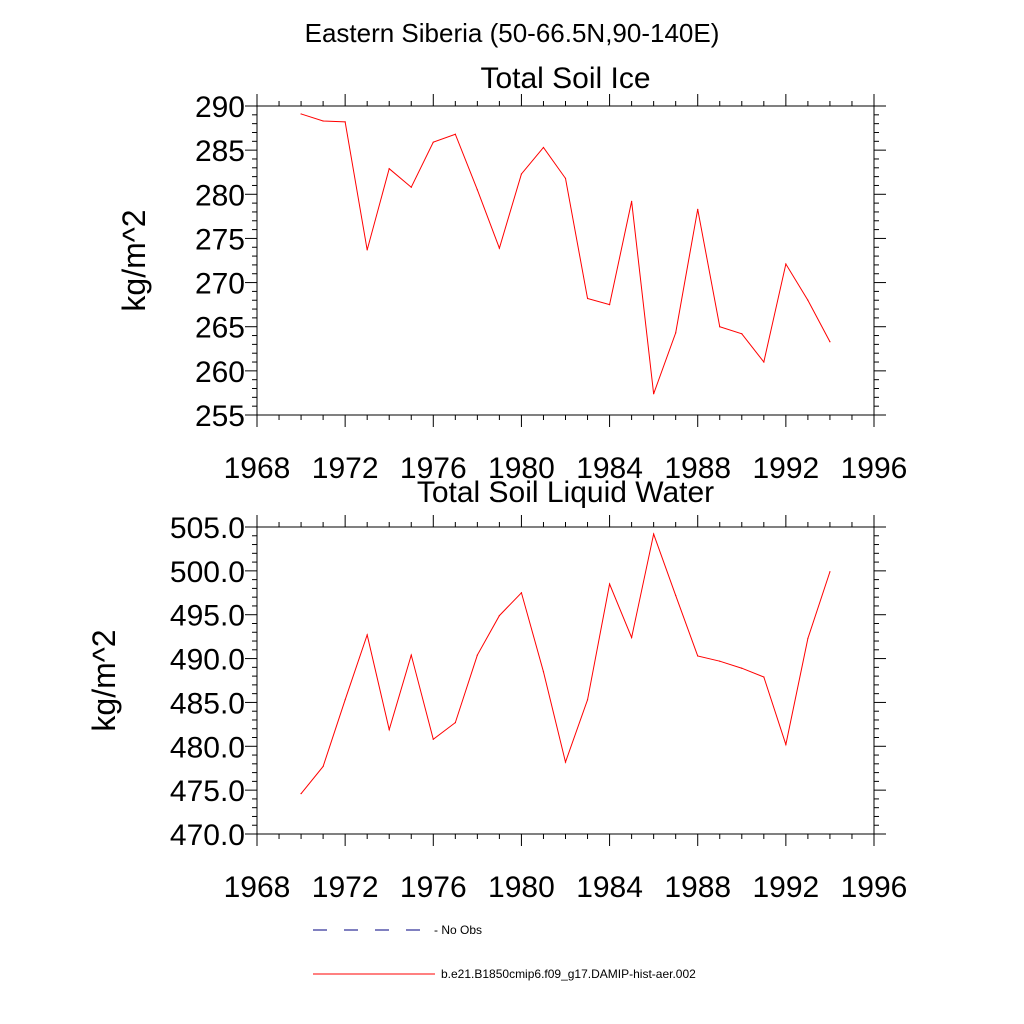 The image size is (1024, 1024). What do you see at coordinates (207, 747) in the screenshot?
I see `y-tick-label: 480.0` at bounding box center [207, 747].